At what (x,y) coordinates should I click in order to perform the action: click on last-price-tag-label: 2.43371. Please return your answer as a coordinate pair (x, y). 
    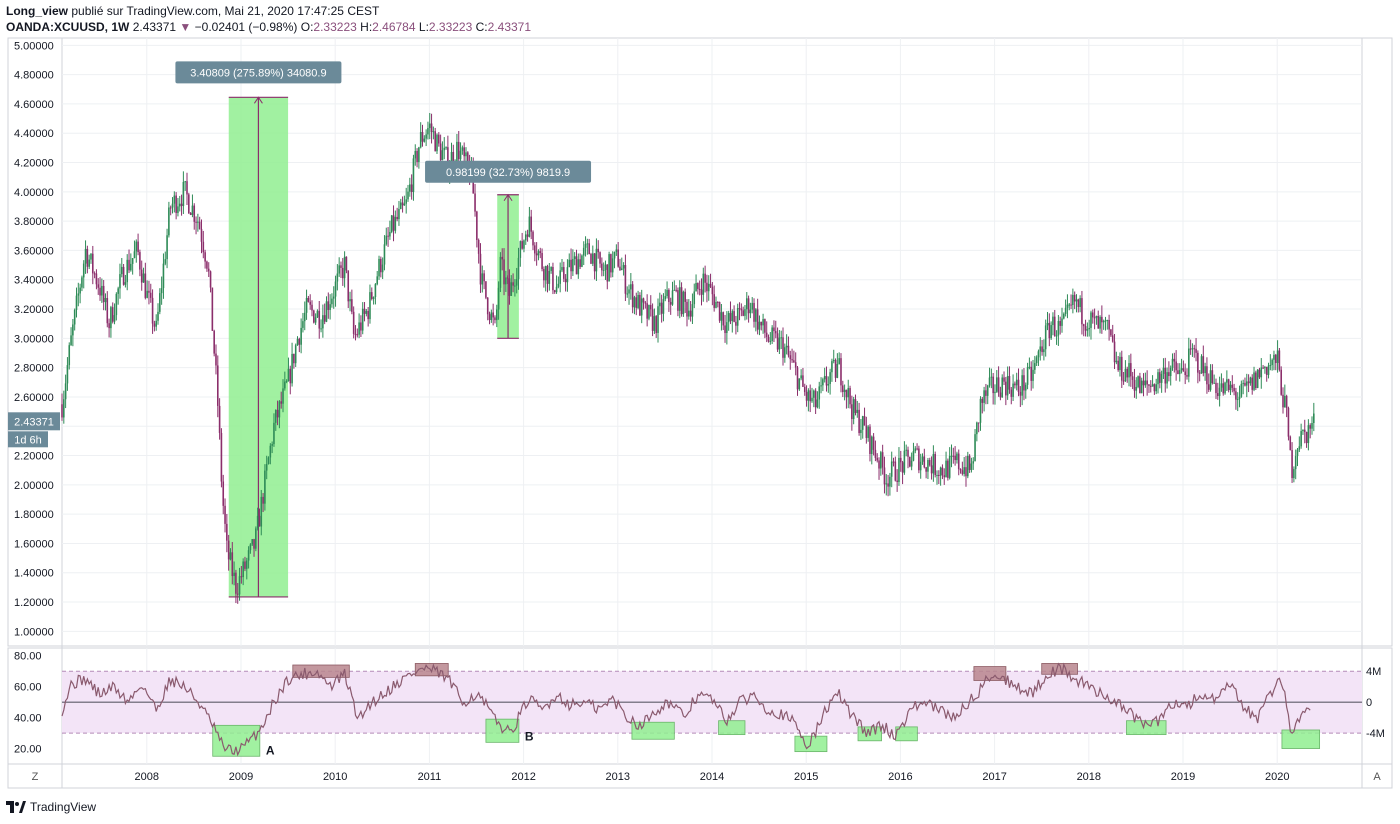
    Looking at the image, I should click on (34, 422).